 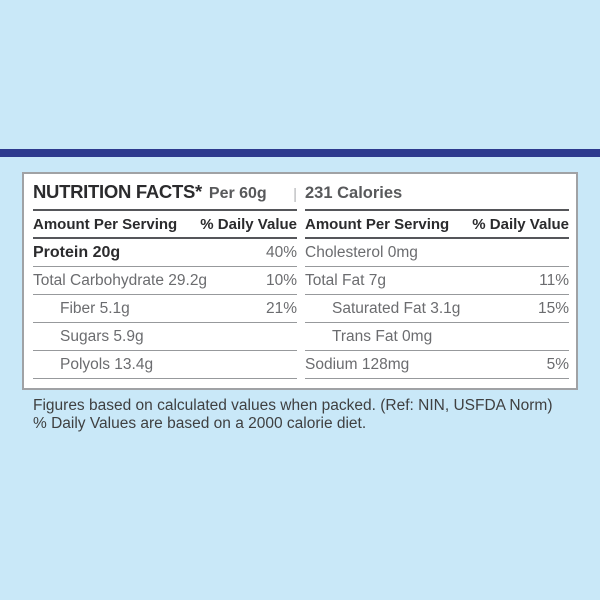 What do you see at coordinates (165, 337) in the screenshot?
I see `nutrient-row-sugars: Sugars 5.9g` at bounding box center [165, 337].